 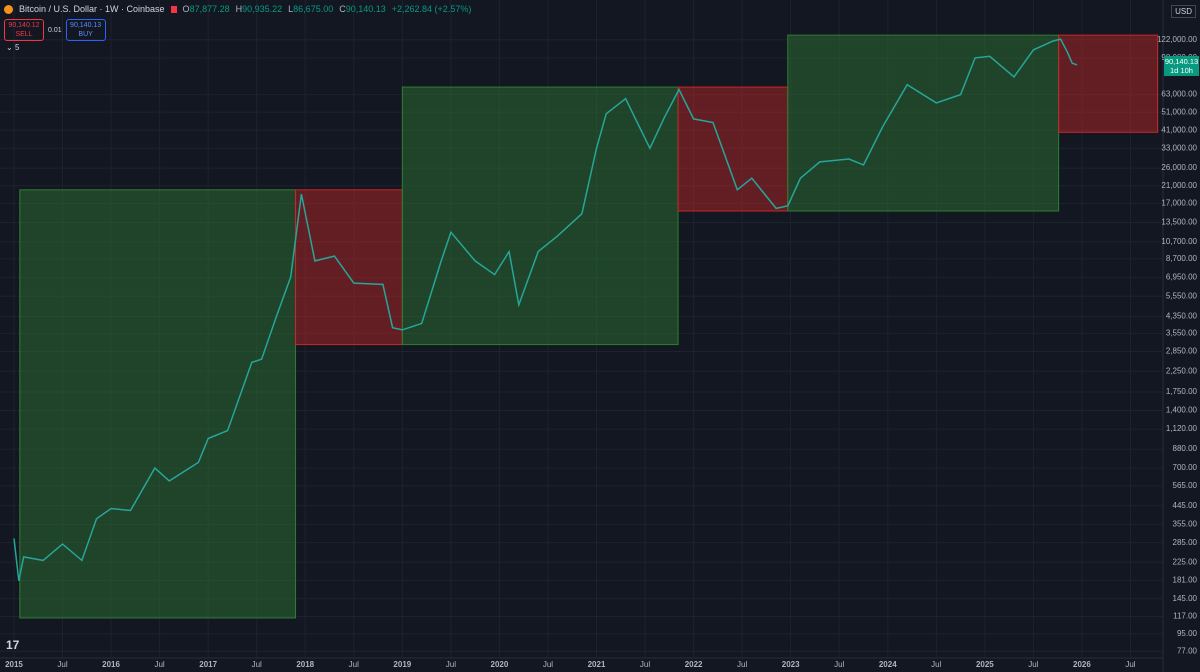 What do you see at coordinates (1185, 579) in the screenshot?
I see `y-tick-label: 181.00` at bounding box center [1185, 579].